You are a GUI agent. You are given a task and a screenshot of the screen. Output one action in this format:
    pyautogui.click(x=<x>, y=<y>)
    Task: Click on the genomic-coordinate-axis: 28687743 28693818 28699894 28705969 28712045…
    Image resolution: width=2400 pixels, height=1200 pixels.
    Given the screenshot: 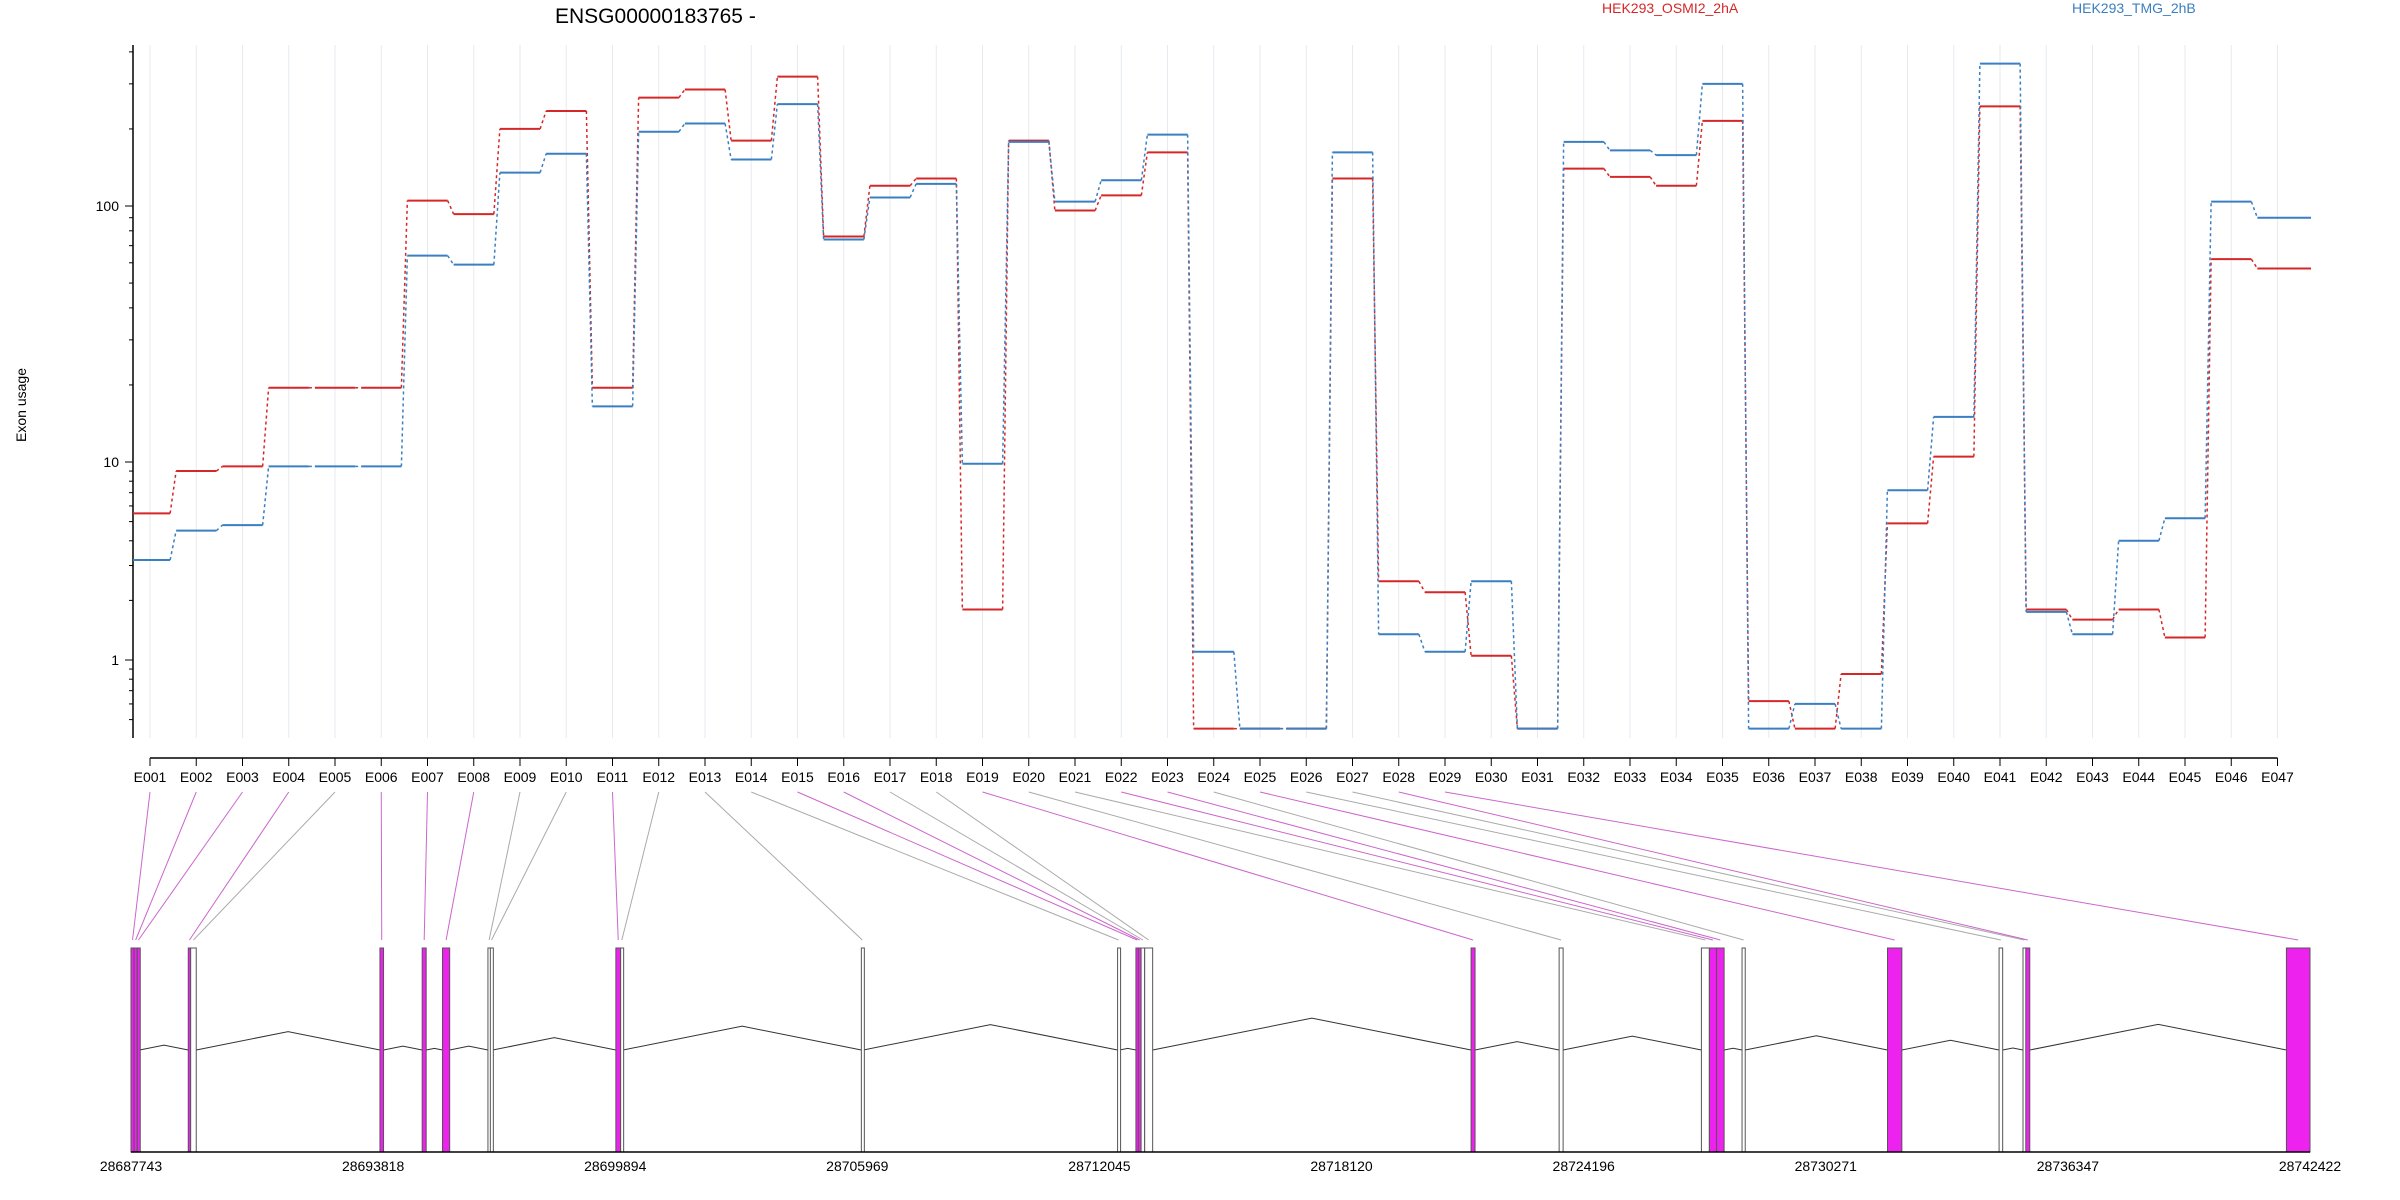 What is the action you would take?
    pyautogui.click(x=1220, y=1162)
    